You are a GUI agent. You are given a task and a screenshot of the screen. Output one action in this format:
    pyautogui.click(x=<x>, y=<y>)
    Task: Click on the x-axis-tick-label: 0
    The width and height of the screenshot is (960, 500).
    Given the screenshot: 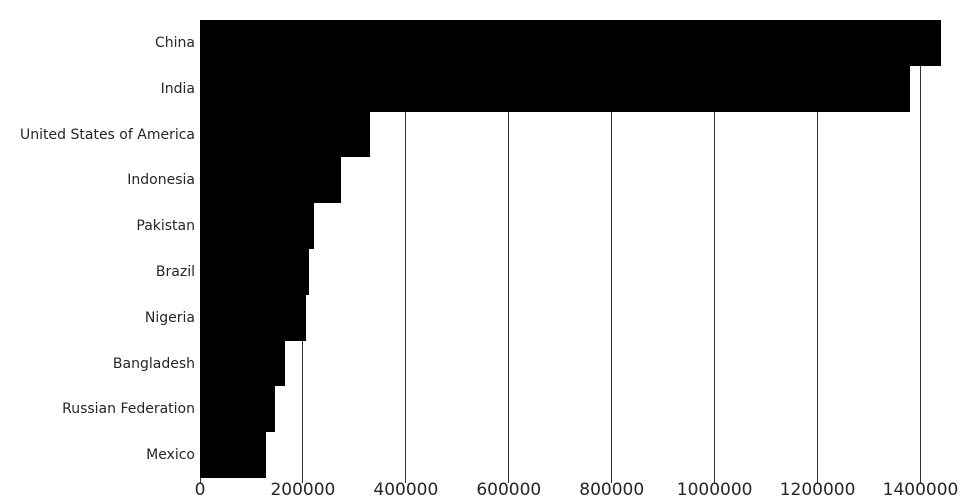 What is the action you would take?
    pyautogui.click(x=200, y=490)
    